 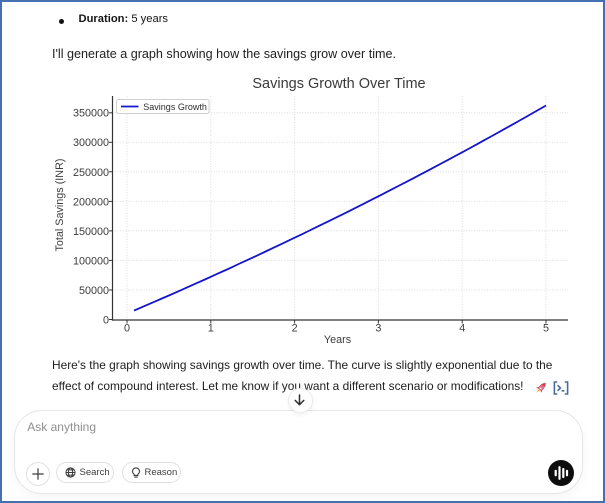 I want to click on svg-text: 100000, so click(x=91, y=261).